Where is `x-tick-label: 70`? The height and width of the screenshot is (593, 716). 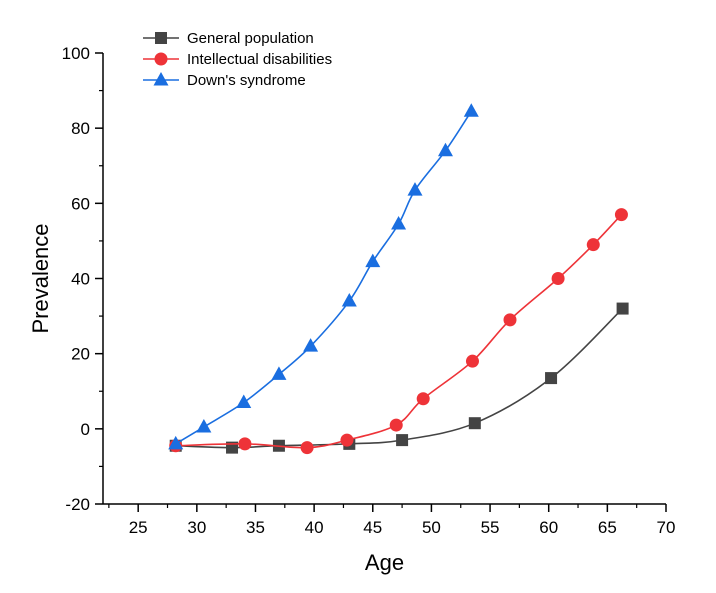
x-tick-label: 70 is located at coordinates (666, 527).